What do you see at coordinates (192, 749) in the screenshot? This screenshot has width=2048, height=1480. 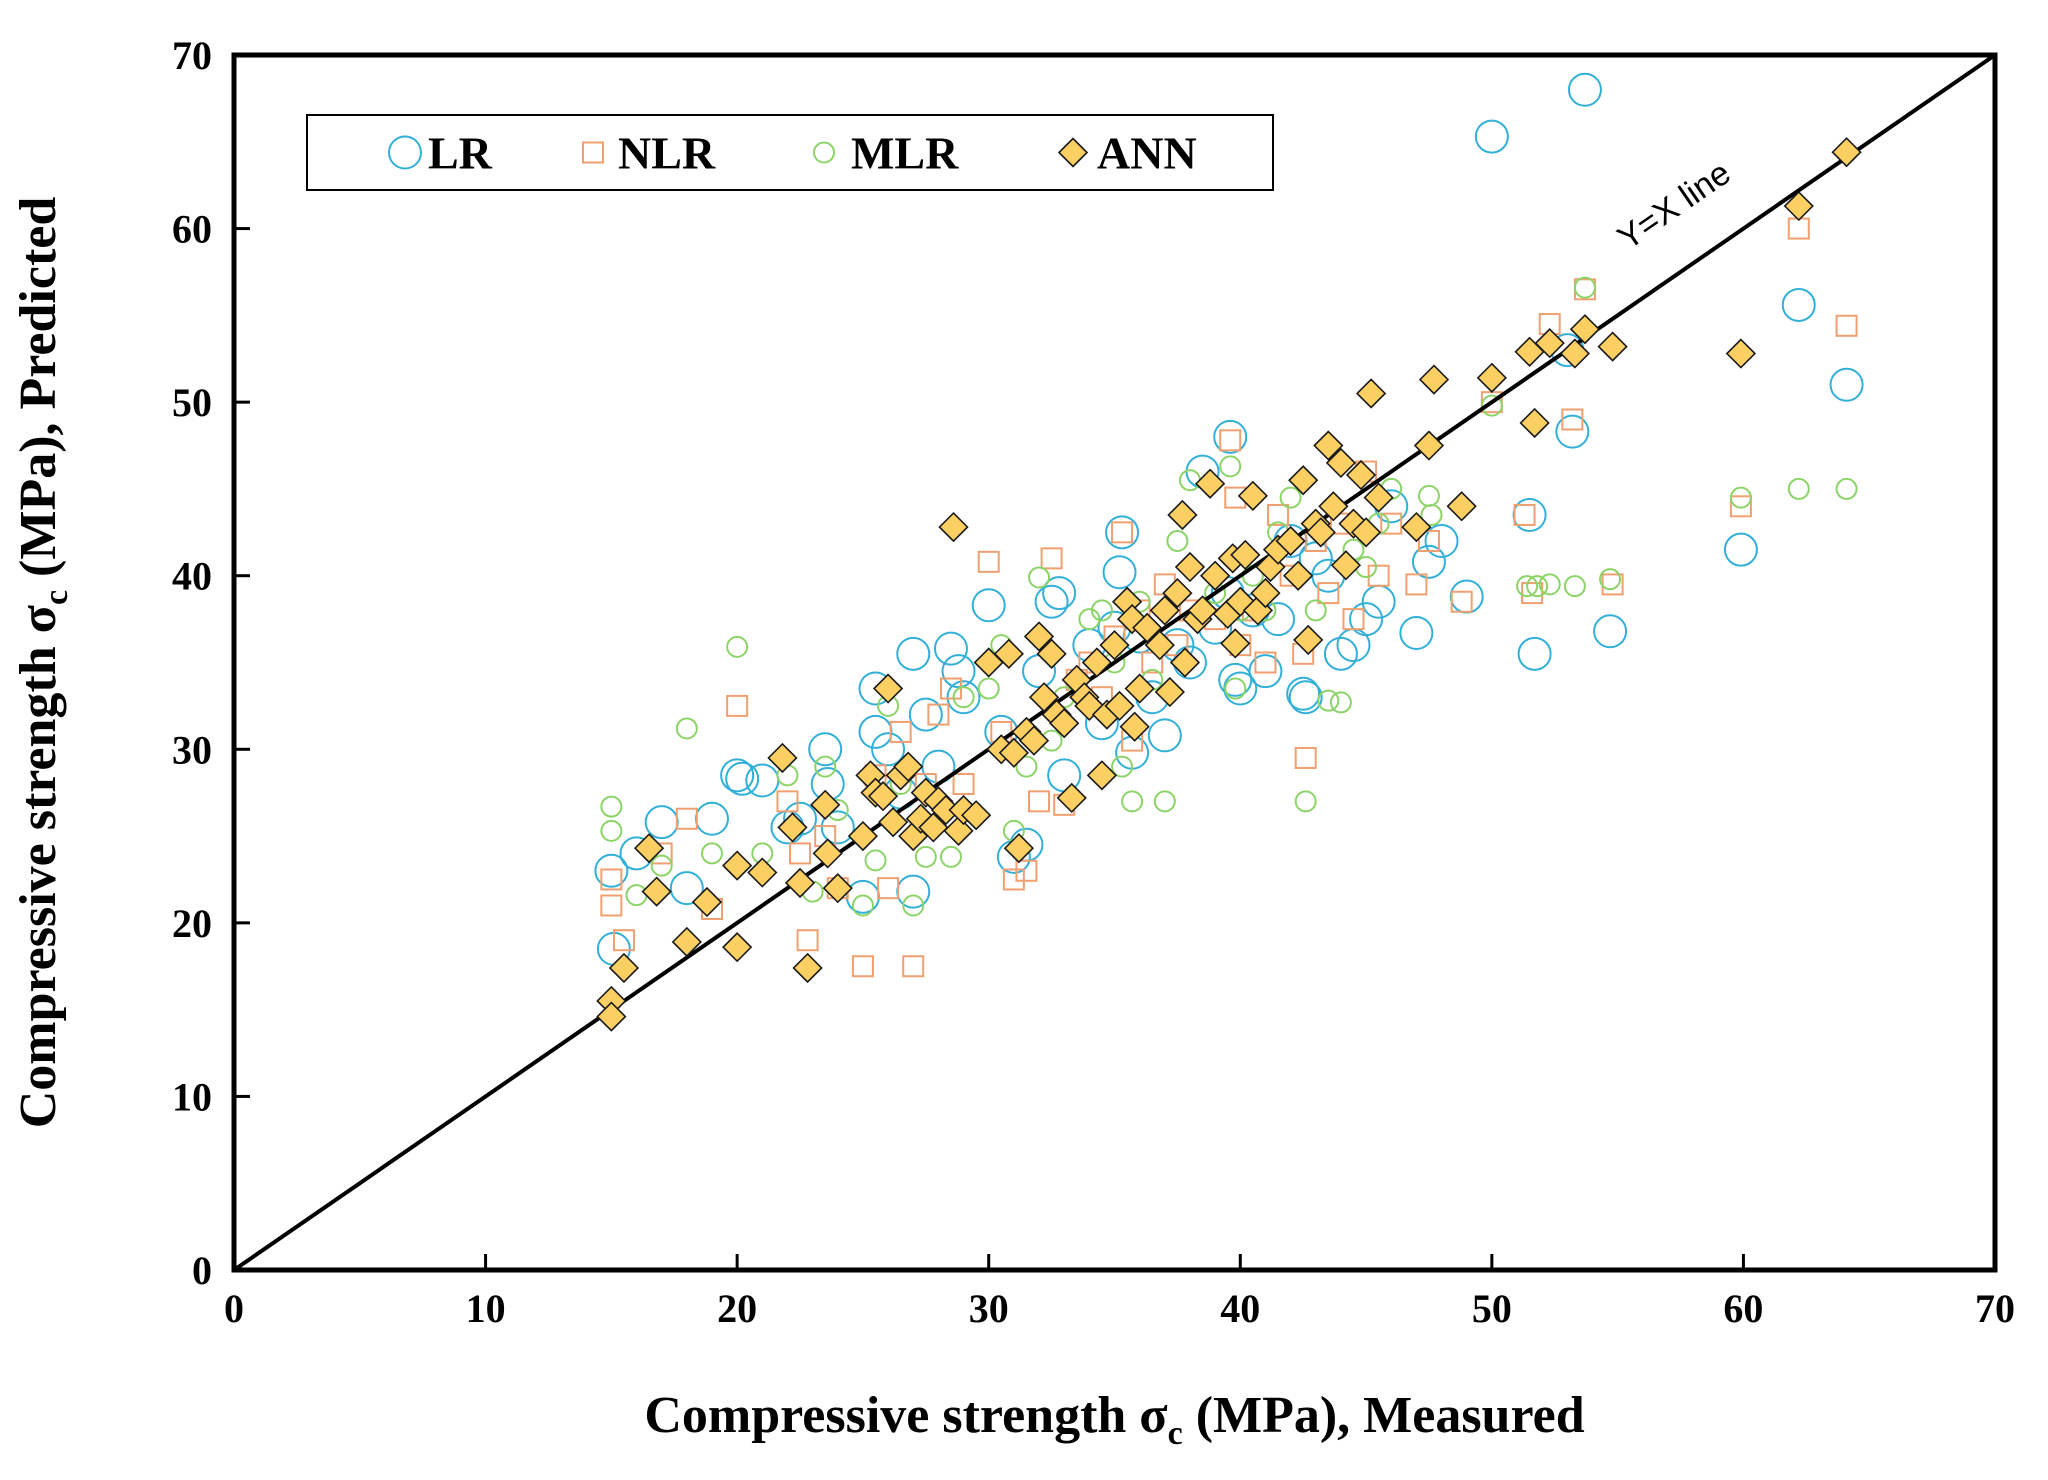 I see `y-tick-label: 30` at bounding box center [192, 749].